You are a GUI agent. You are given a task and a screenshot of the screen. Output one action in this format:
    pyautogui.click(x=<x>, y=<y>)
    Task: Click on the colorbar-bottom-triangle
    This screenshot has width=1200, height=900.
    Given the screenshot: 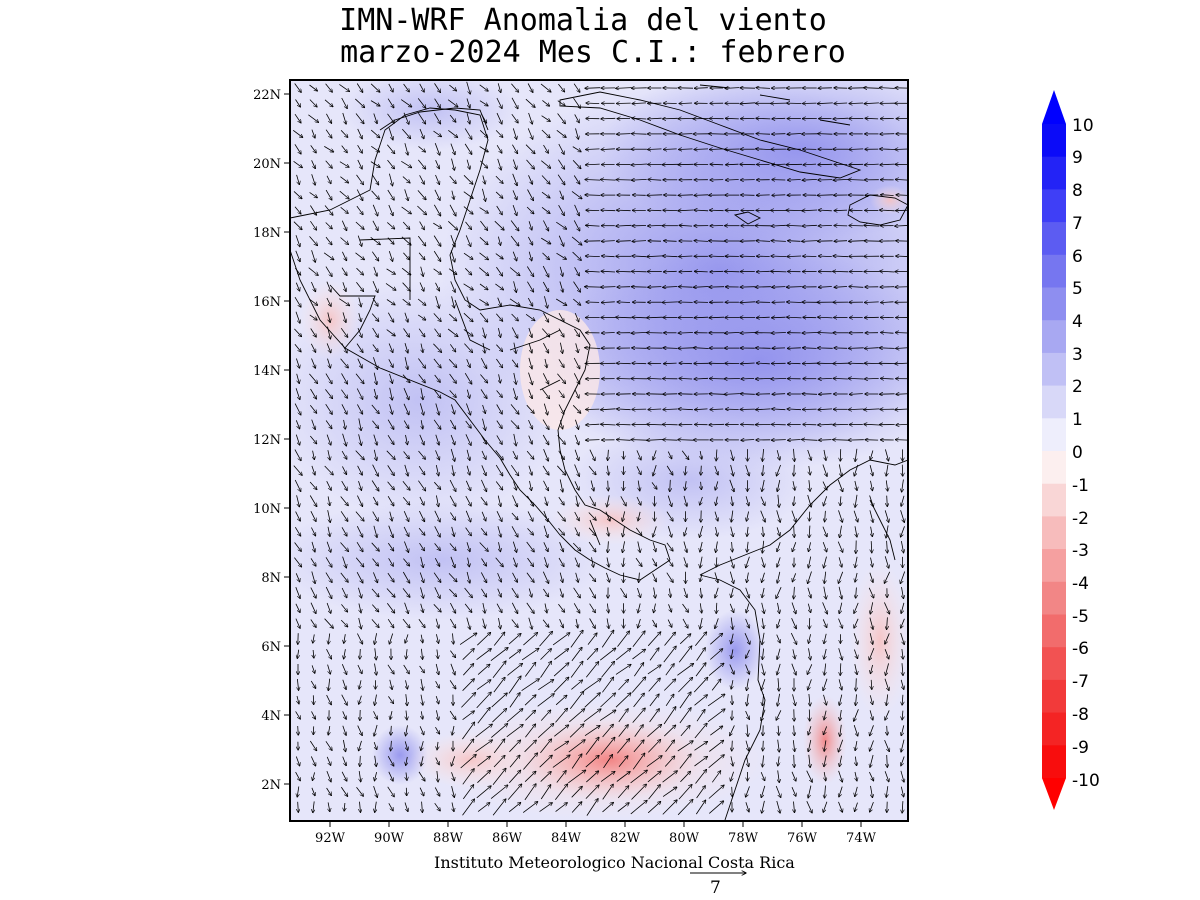 What is the action you would take?
    pyautogui.click(x=1054, y=794)
    